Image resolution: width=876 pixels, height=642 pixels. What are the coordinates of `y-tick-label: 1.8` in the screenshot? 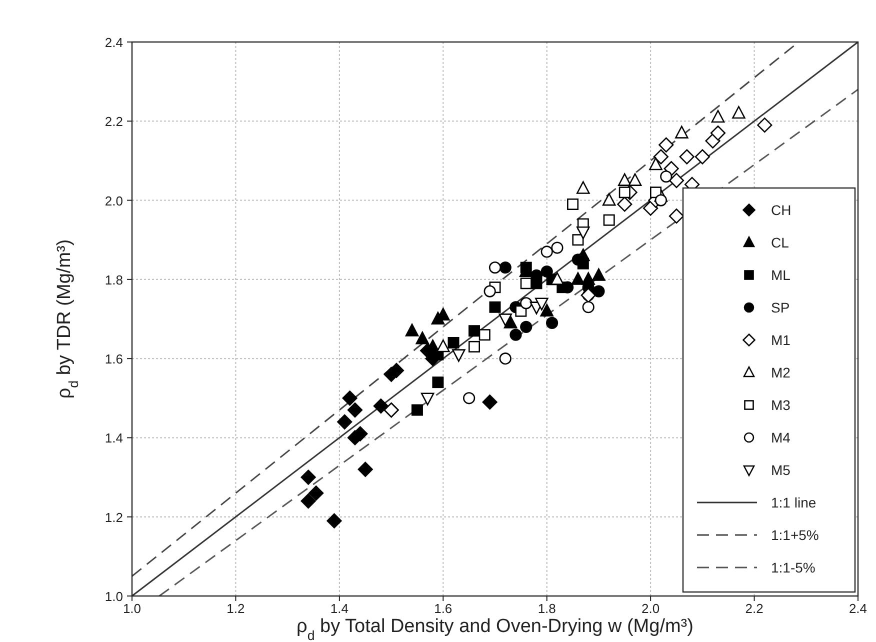 It's located at (113, 280).